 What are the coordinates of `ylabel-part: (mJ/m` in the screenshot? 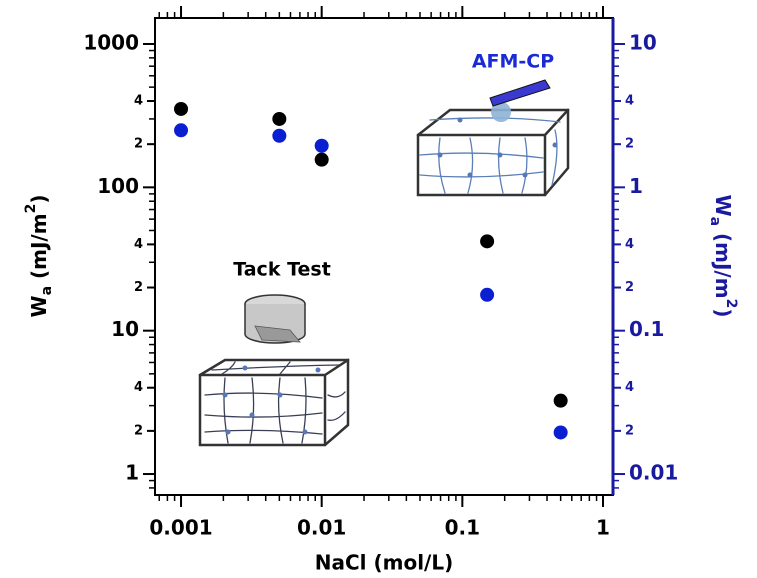 It's located at (39, 249).